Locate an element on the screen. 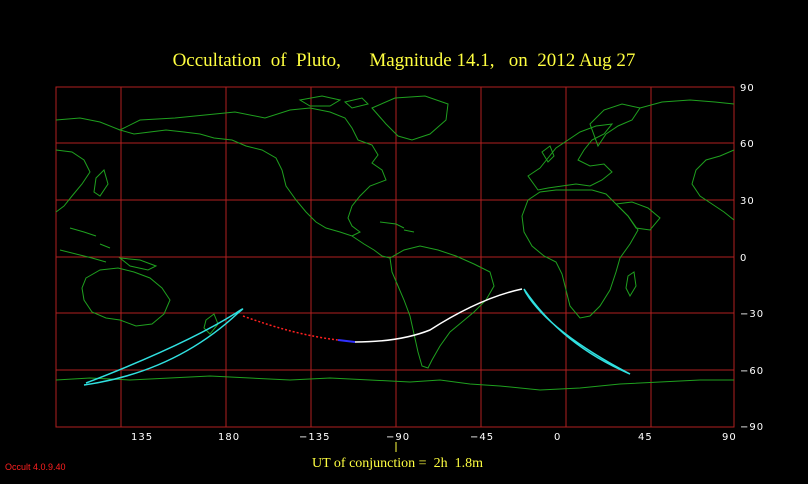 The image size is (808, 484). north-america-coast is located at coordinates (252, 172).